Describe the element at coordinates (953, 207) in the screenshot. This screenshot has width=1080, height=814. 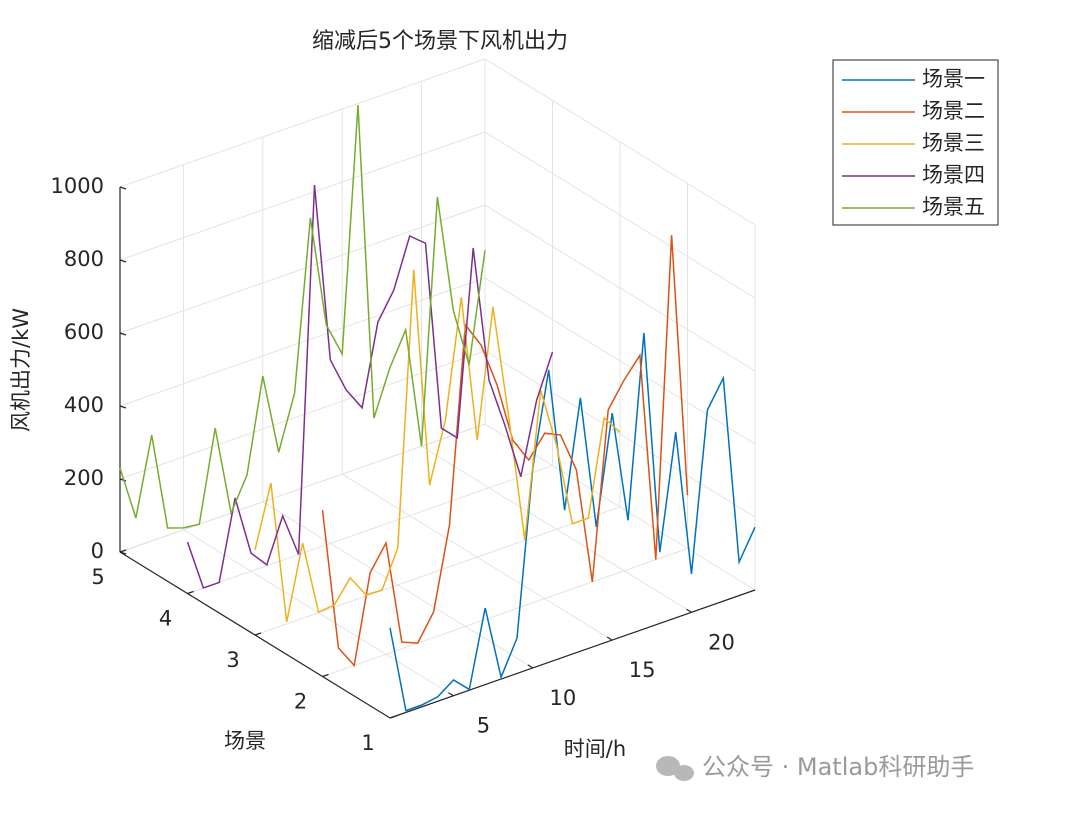
I see `legend-label: 场景五` at that location.